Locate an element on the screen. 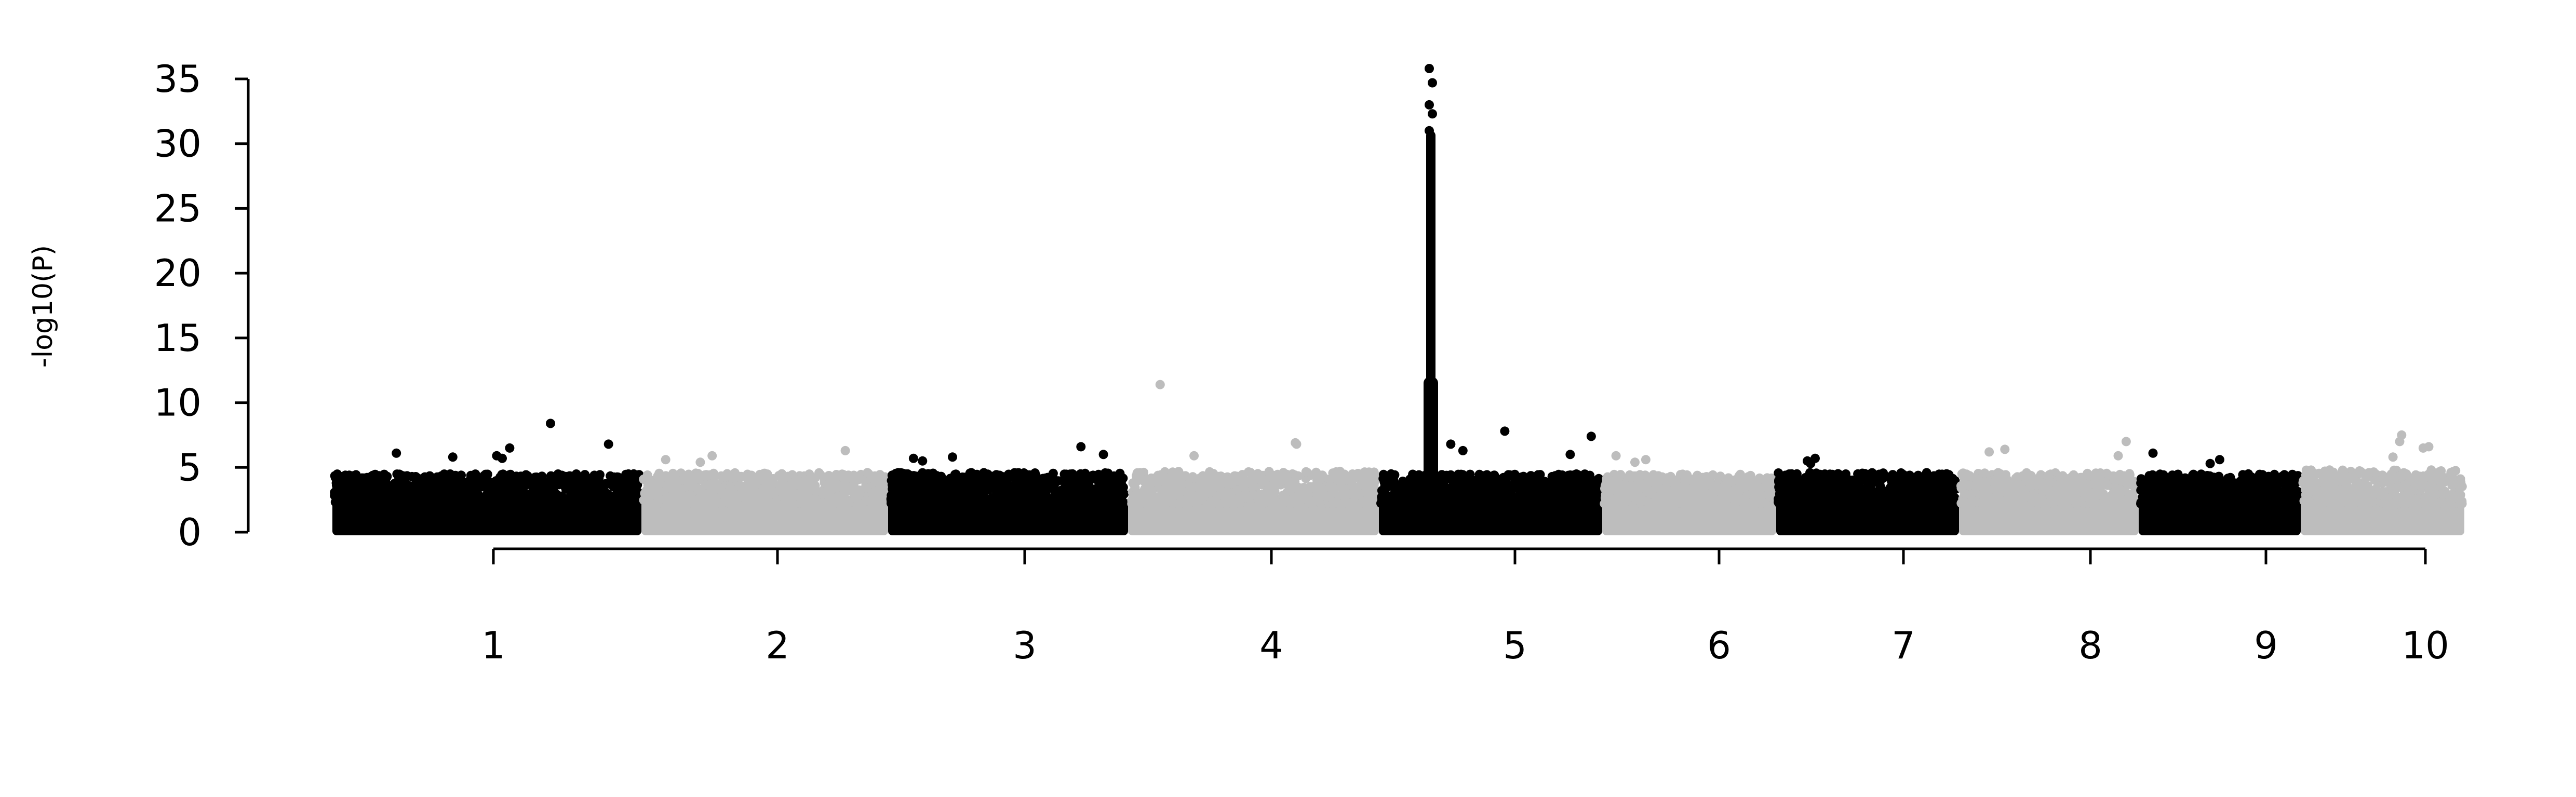 This screenshot has height=797, width=2576. chromosome-2-points is located at coordinates (765, 490).